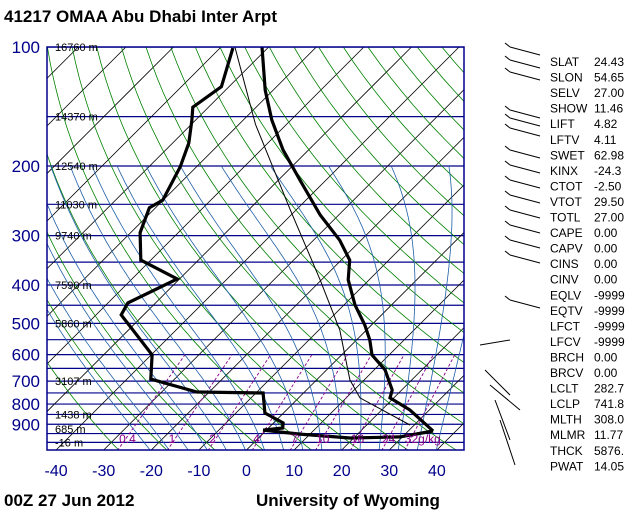  Describe the element at coordinates (69, 443) in the screenshot. I see `height-label: -16 m` at that location.